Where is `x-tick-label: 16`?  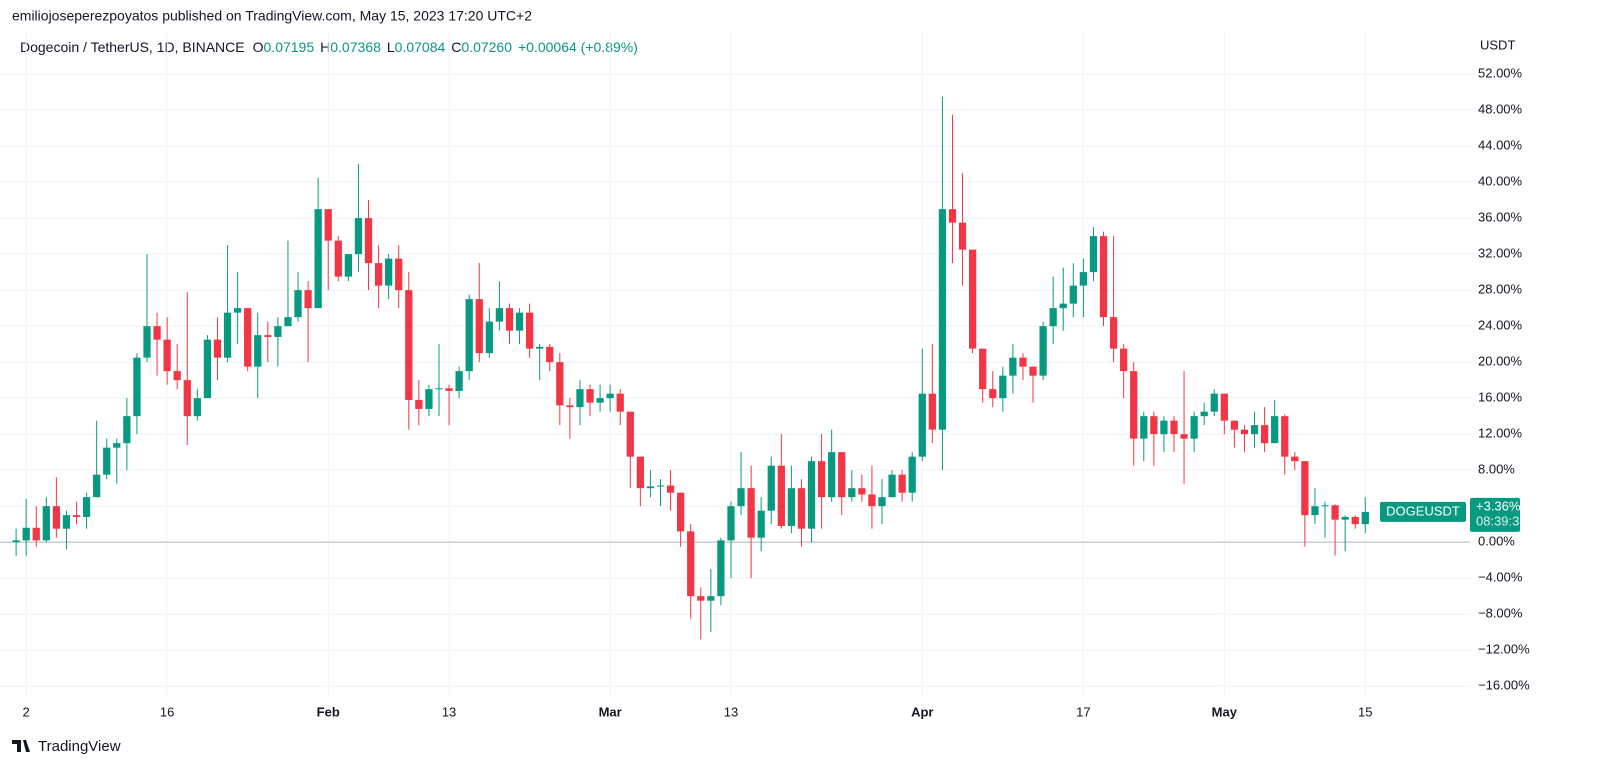 x-tick-label: 16 is located at coordinates (167, 711).